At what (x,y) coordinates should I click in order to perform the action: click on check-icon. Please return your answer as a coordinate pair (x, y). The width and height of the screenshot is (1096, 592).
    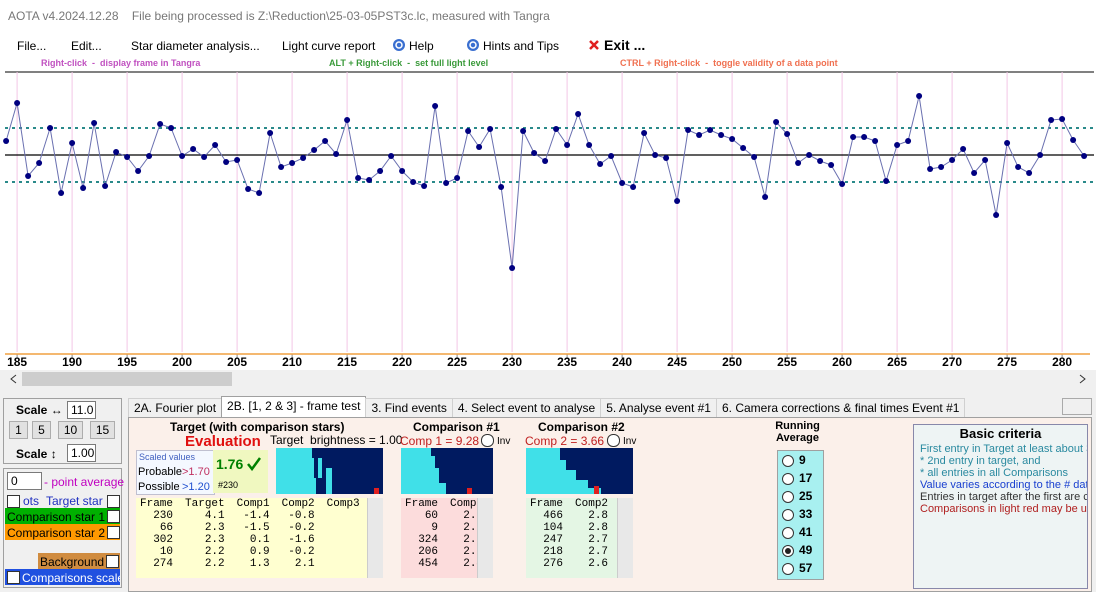
    Looking at the image, I should click on (254, 464).